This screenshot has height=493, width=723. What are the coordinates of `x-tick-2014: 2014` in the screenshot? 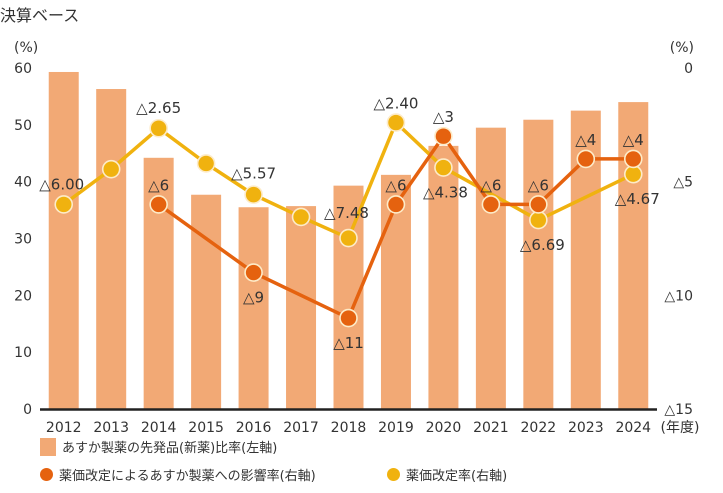 It's located at (159, 428).